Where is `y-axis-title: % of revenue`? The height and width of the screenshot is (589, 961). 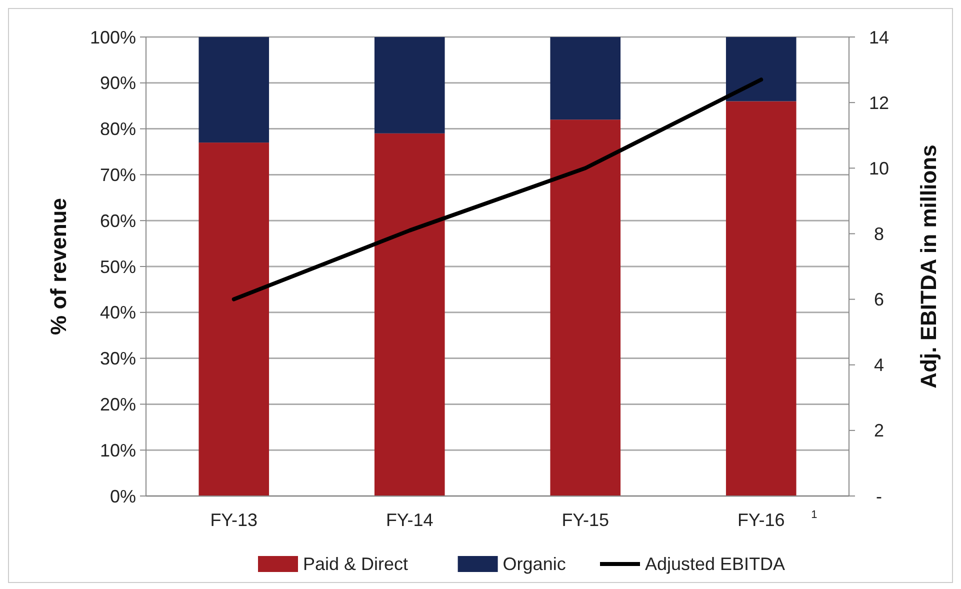 y-axis-title: % of revenue is located at coordinates (58, 266).